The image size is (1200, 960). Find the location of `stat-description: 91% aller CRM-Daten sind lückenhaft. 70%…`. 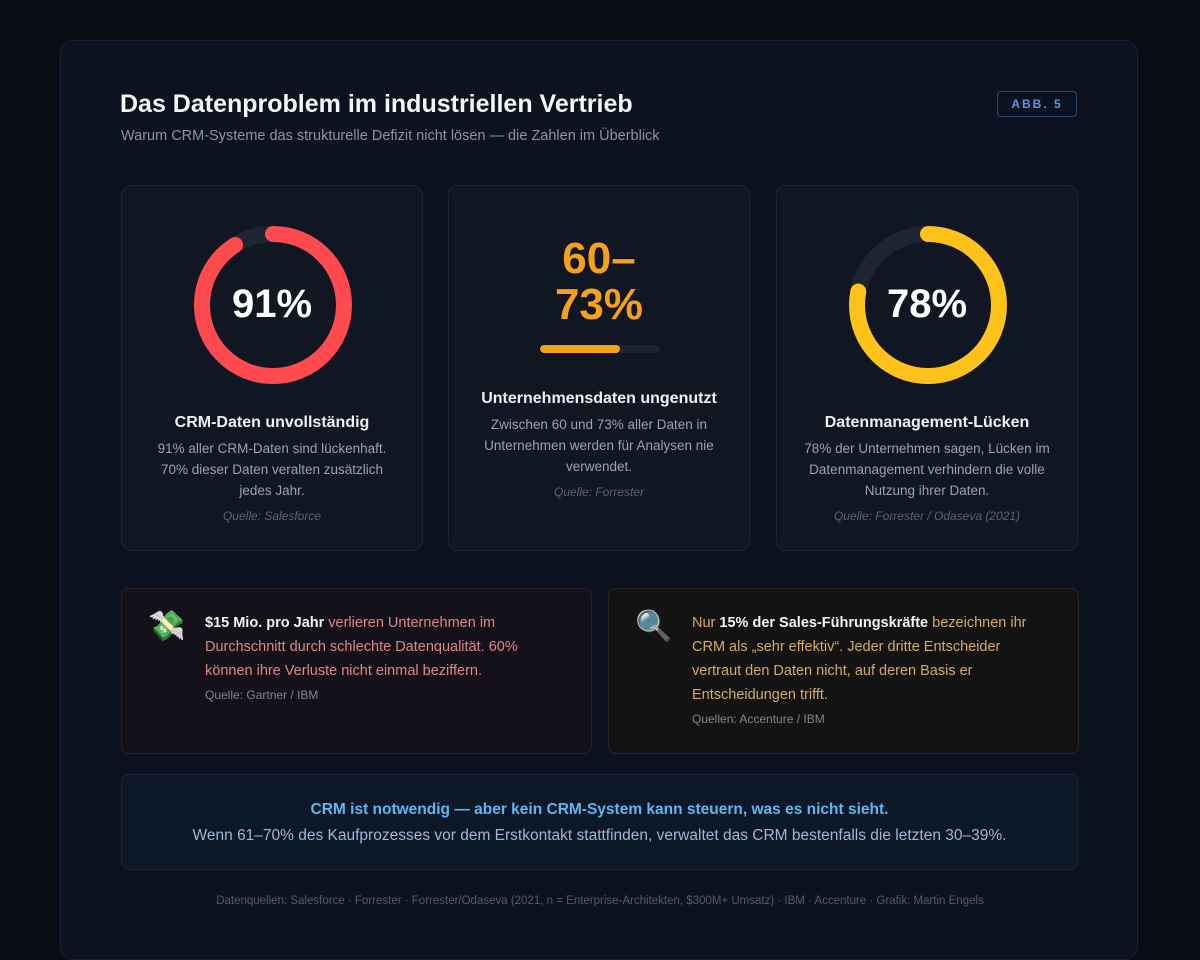

stat-description: 91% aller CRM-Daten sind lückenhaft. 70%… is located at coordinates (272, 469).